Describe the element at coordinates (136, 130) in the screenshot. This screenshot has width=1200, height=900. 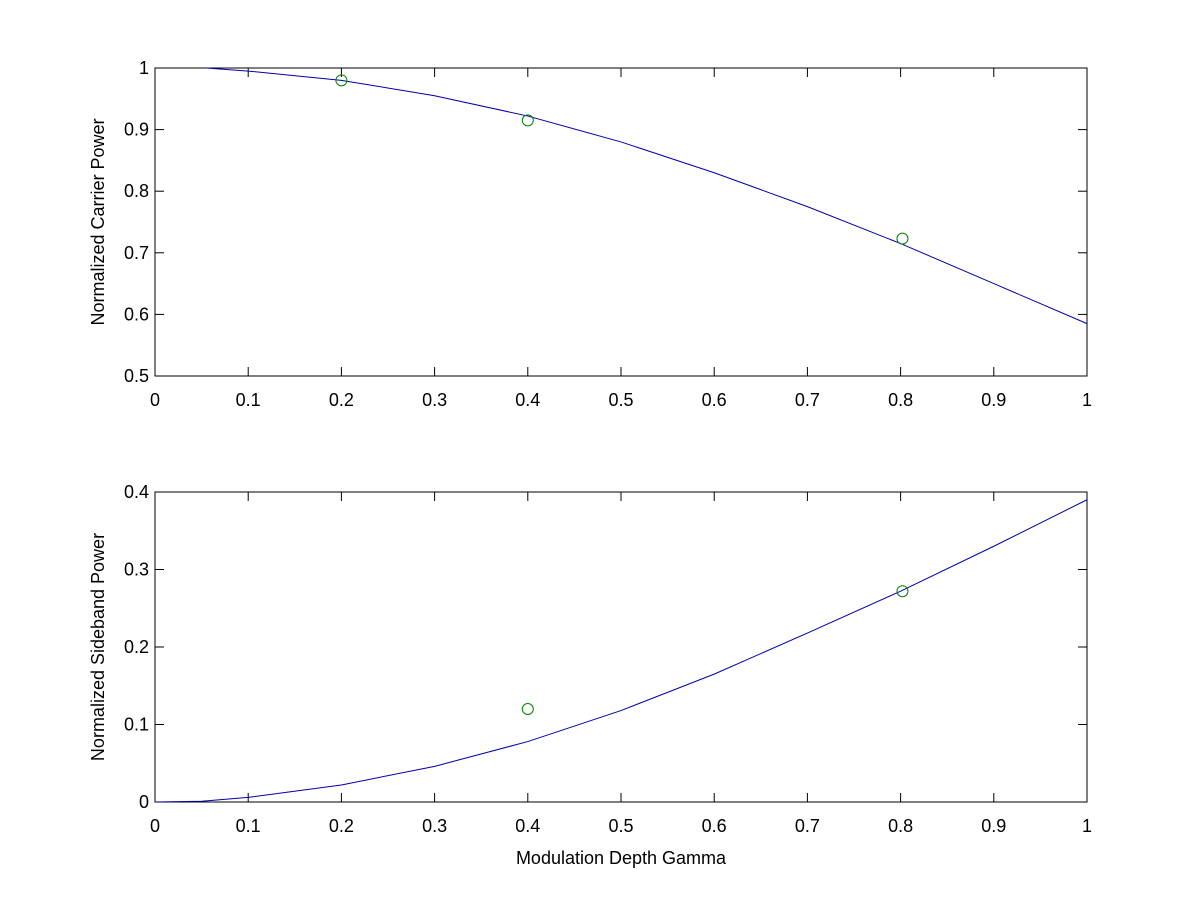
I see `y-tick-label: 0.9` at that location.